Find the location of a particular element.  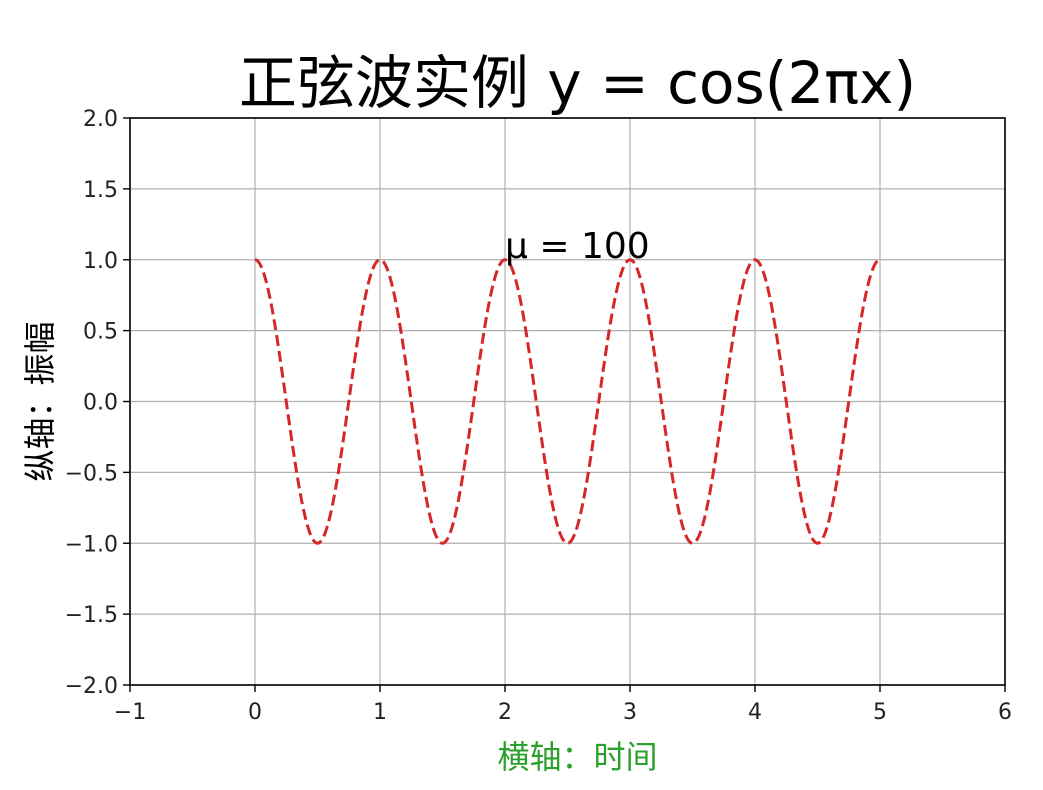

x-tick-label: 5 is located at coordinates (880, 712).